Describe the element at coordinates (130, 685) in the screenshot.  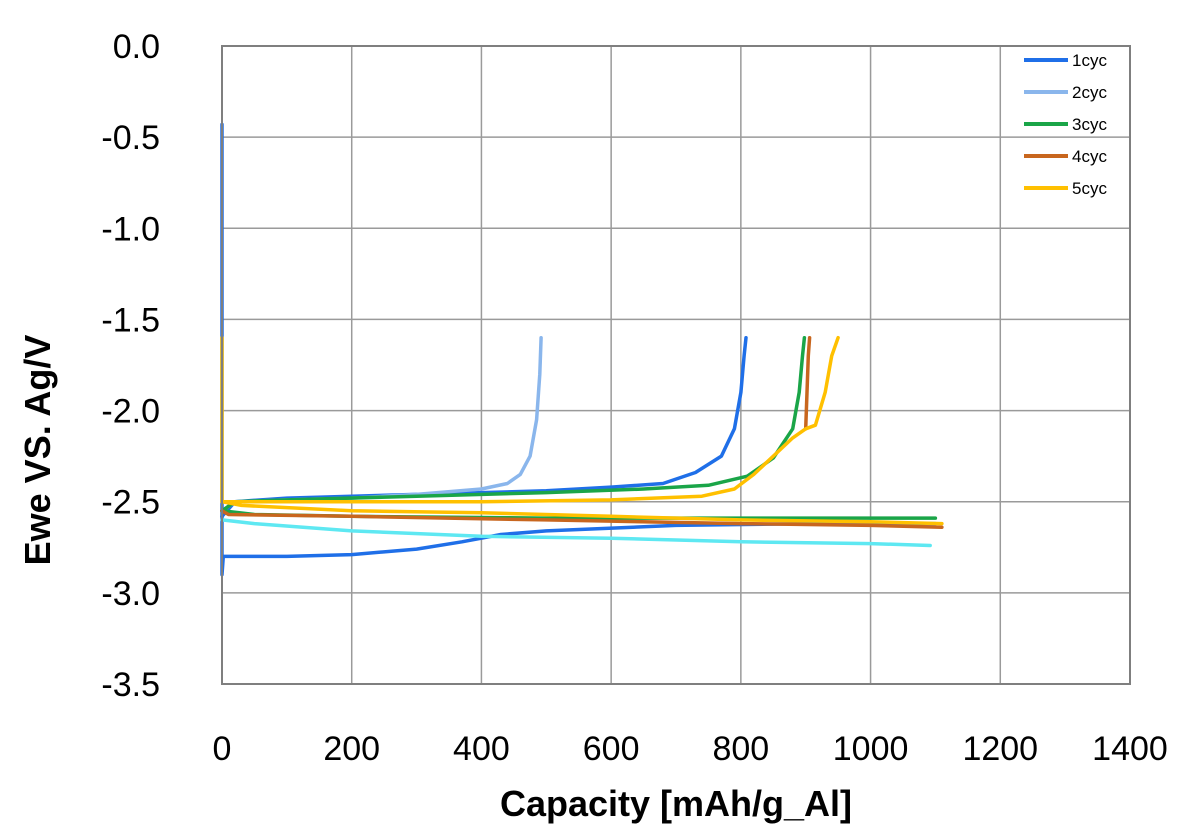
I see `y-tick-label: -3.5` at that location.